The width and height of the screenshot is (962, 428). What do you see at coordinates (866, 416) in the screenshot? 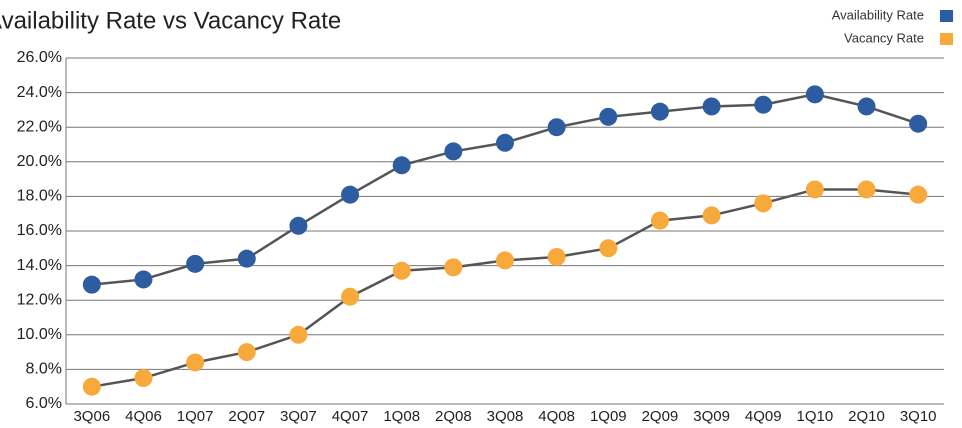
I see `x-tick-label: 2Q10` at bounding box center [866, 416].